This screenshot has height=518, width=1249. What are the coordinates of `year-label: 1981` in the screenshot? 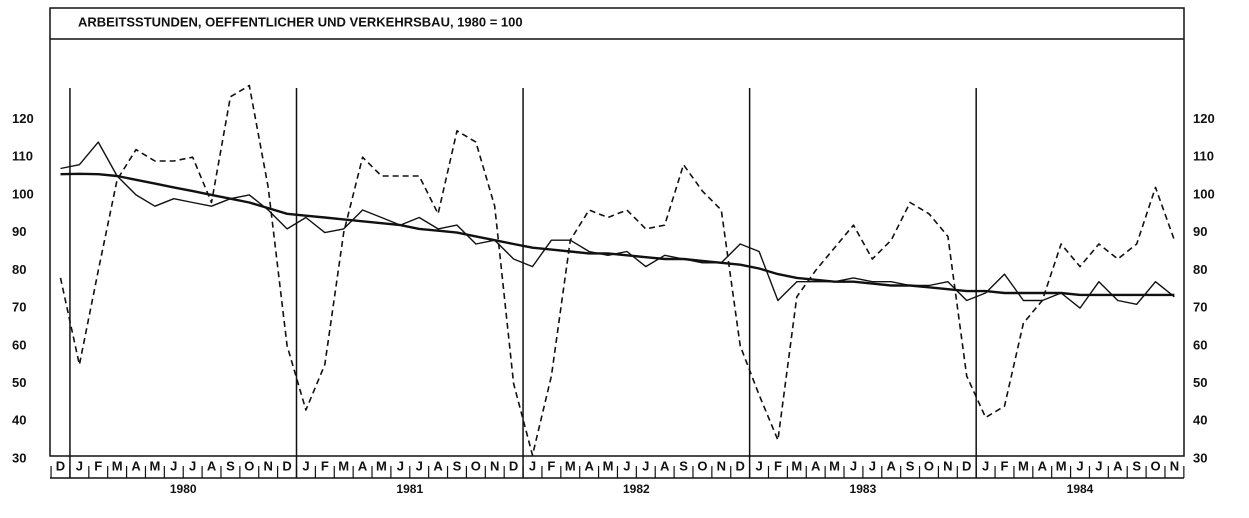 It's located at (409, 489).